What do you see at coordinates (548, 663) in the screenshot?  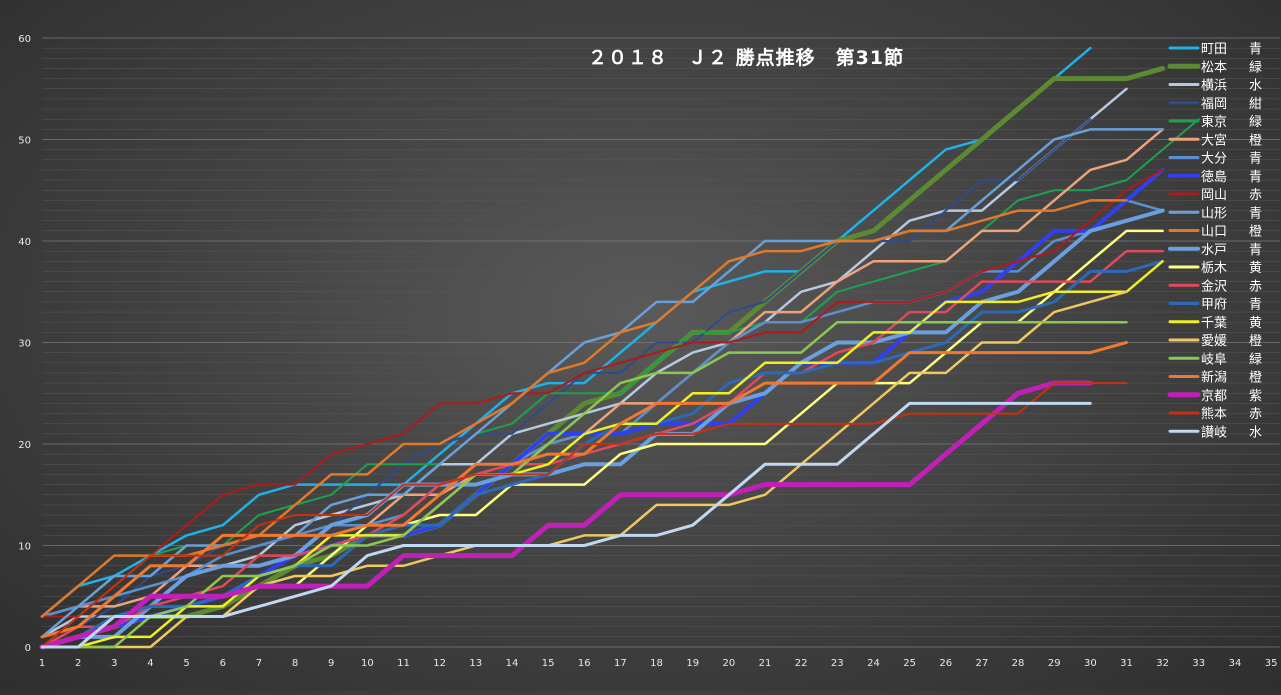 I see `x-tick-label: 15` at bounding box center [548, 663].